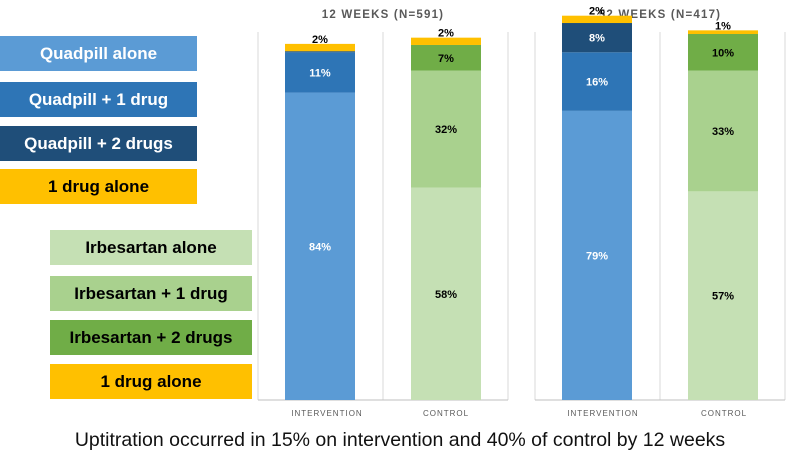 This screenshot has height=455, width=800. I want to click on bar-label-12w-intervention: INTERVENTION, so click(327, 413).